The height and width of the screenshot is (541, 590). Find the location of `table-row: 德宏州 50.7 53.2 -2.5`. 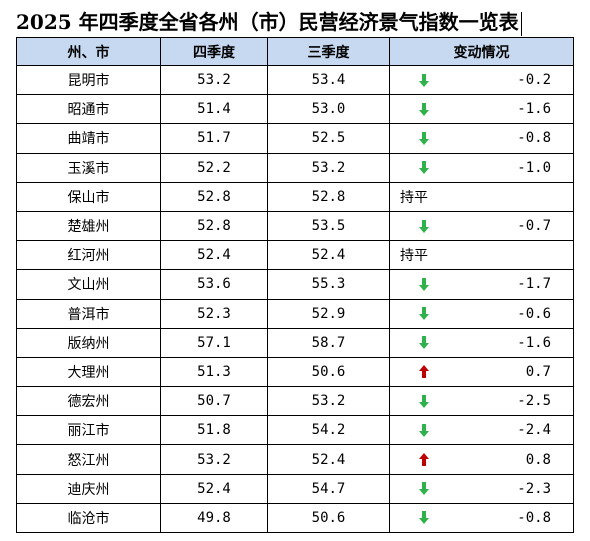

table-row: 德宏州 50.7 53.2 -2.5 is located at coordinates (295, 401).